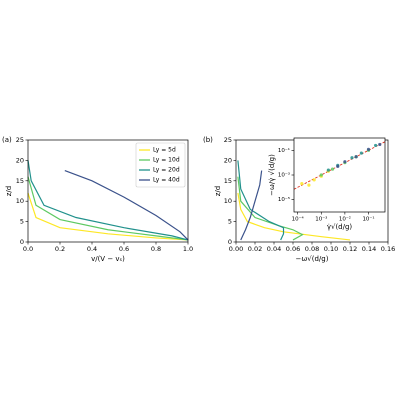 Image resolution: width=400 pixels, height=400 pixels. I want to click on x-tick-label: 10⁻⁴, so click(298, 219).